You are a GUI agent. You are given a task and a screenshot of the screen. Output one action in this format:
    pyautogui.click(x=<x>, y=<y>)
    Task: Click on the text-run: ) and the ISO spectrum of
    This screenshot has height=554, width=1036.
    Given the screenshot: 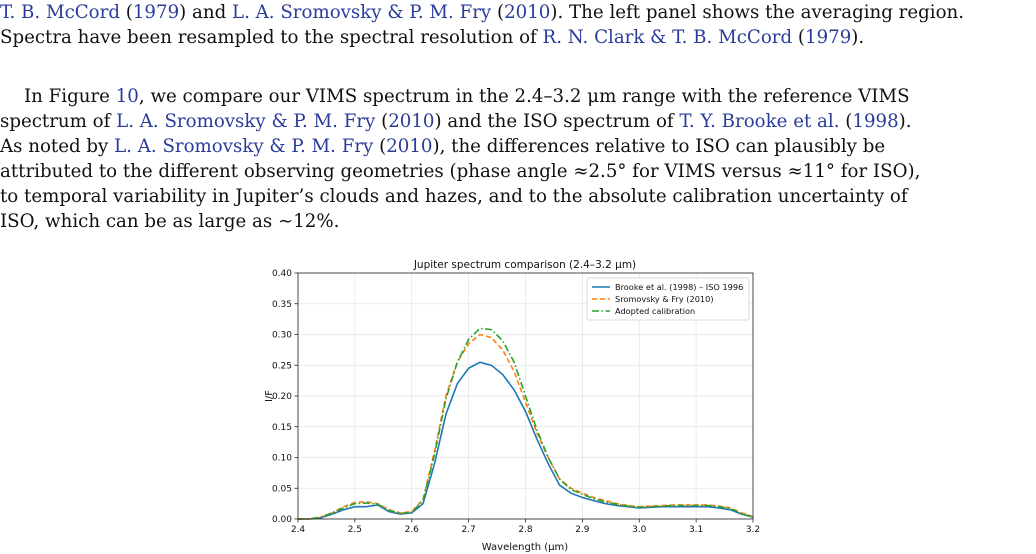 What is the action you would take?
    pyautogui.click(x=557, y=121)
    